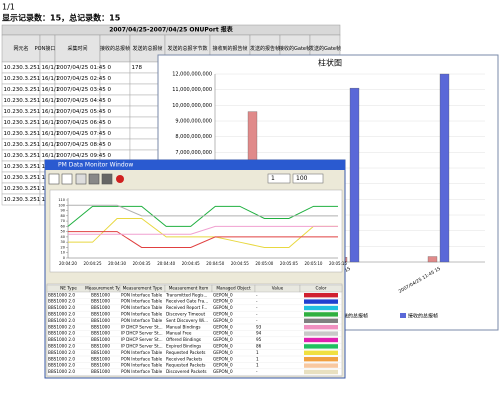 Image resolution: width=500 pixels, height=400 pixels. I want to click on cell-text: 2007/04/25 04:45 0, so click(84, 101).